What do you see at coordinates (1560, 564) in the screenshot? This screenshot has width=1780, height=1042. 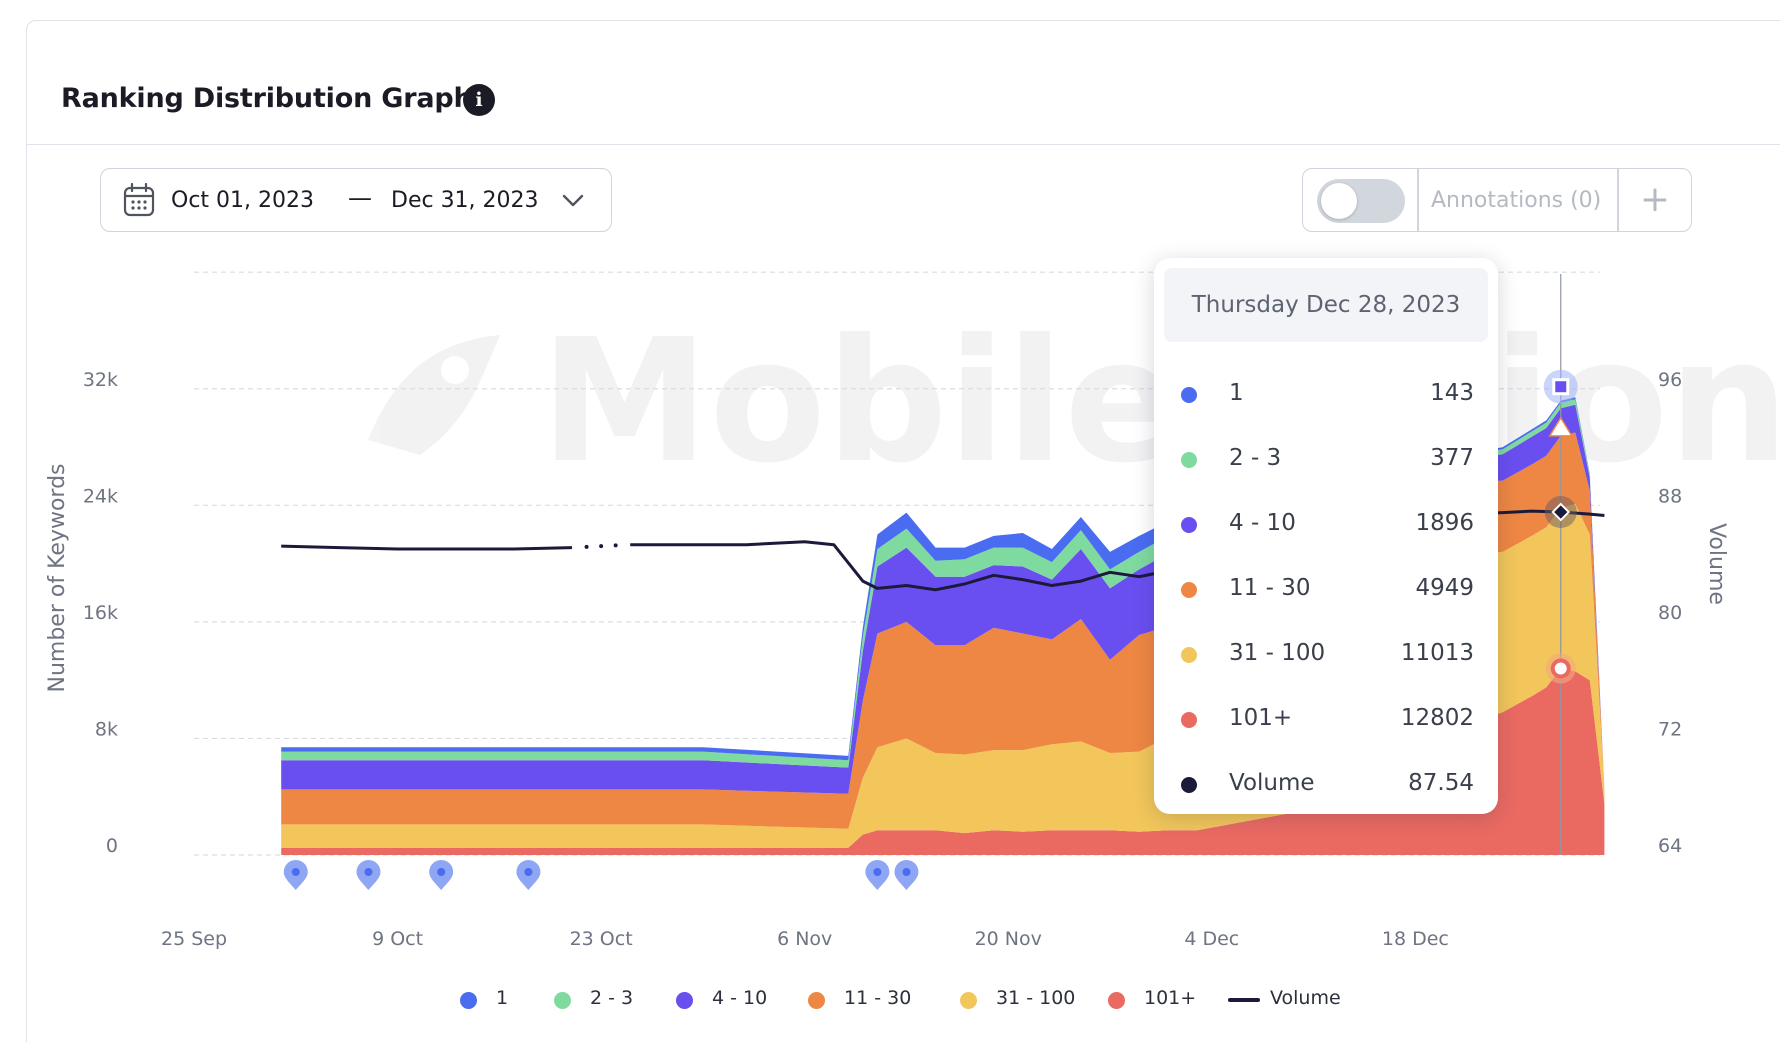 I see `hover-indicator` at bounding box center [1560, 564].